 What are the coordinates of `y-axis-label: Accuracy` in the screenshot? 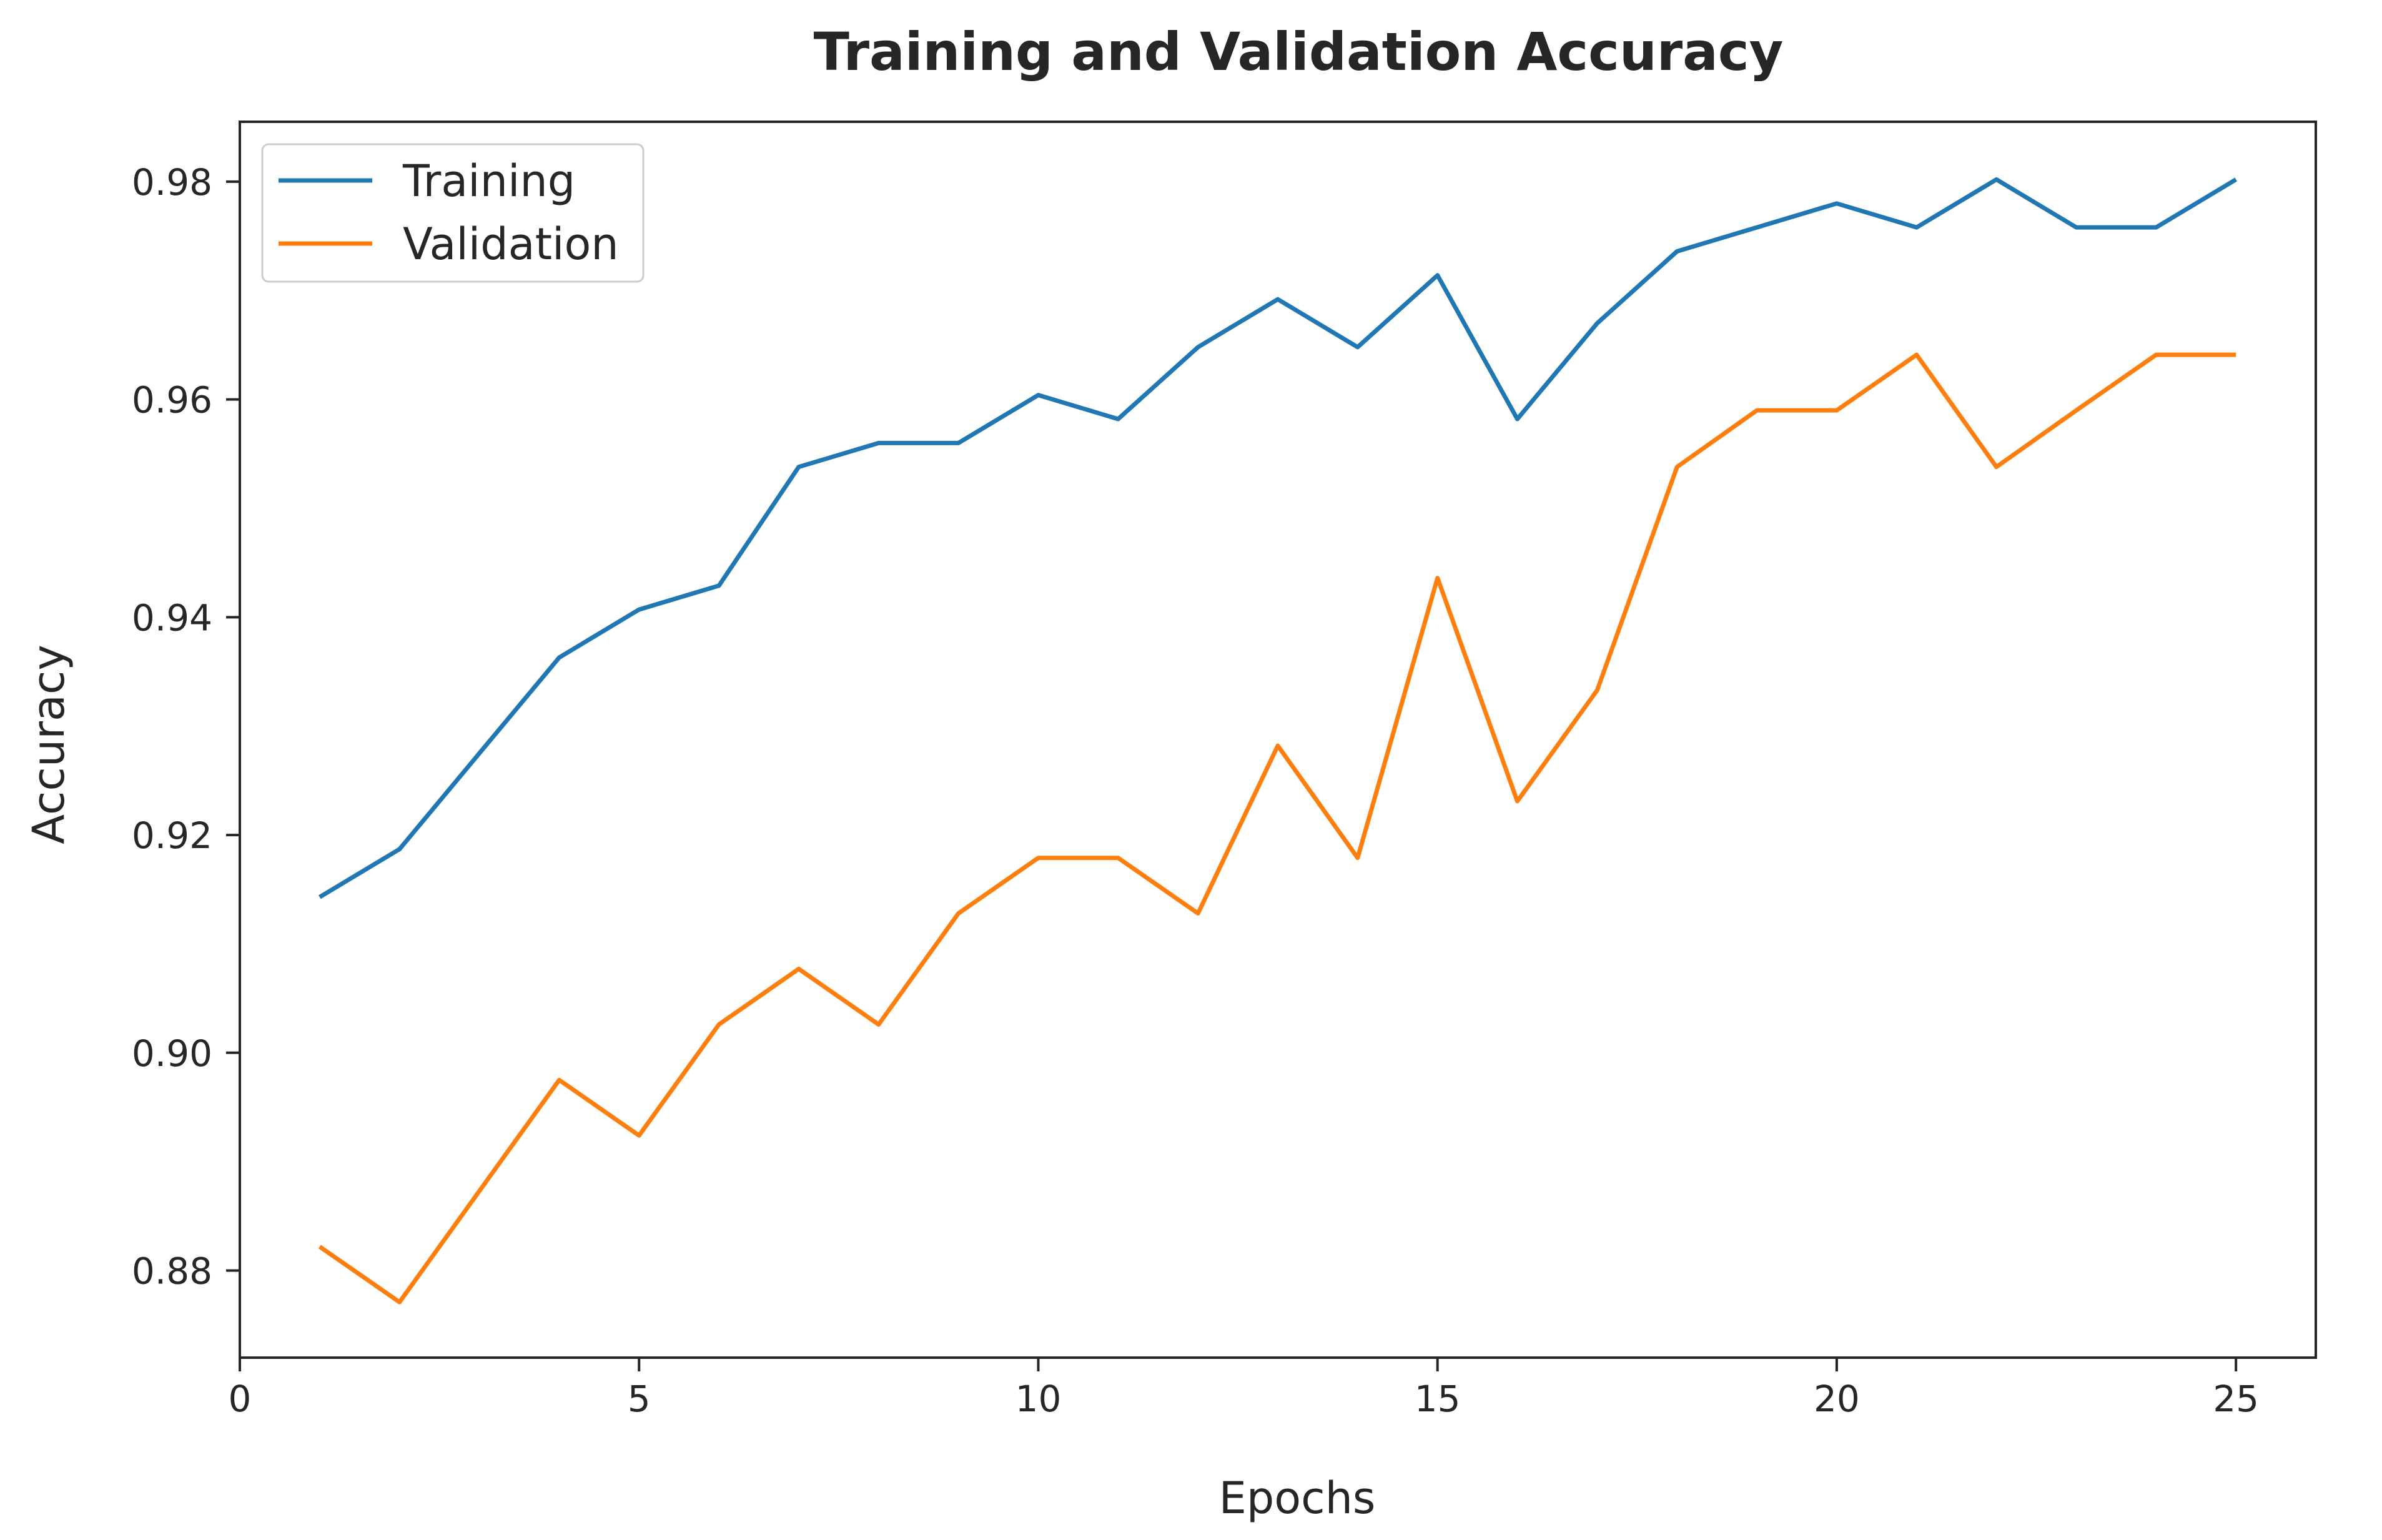 It's located at (49, 744).